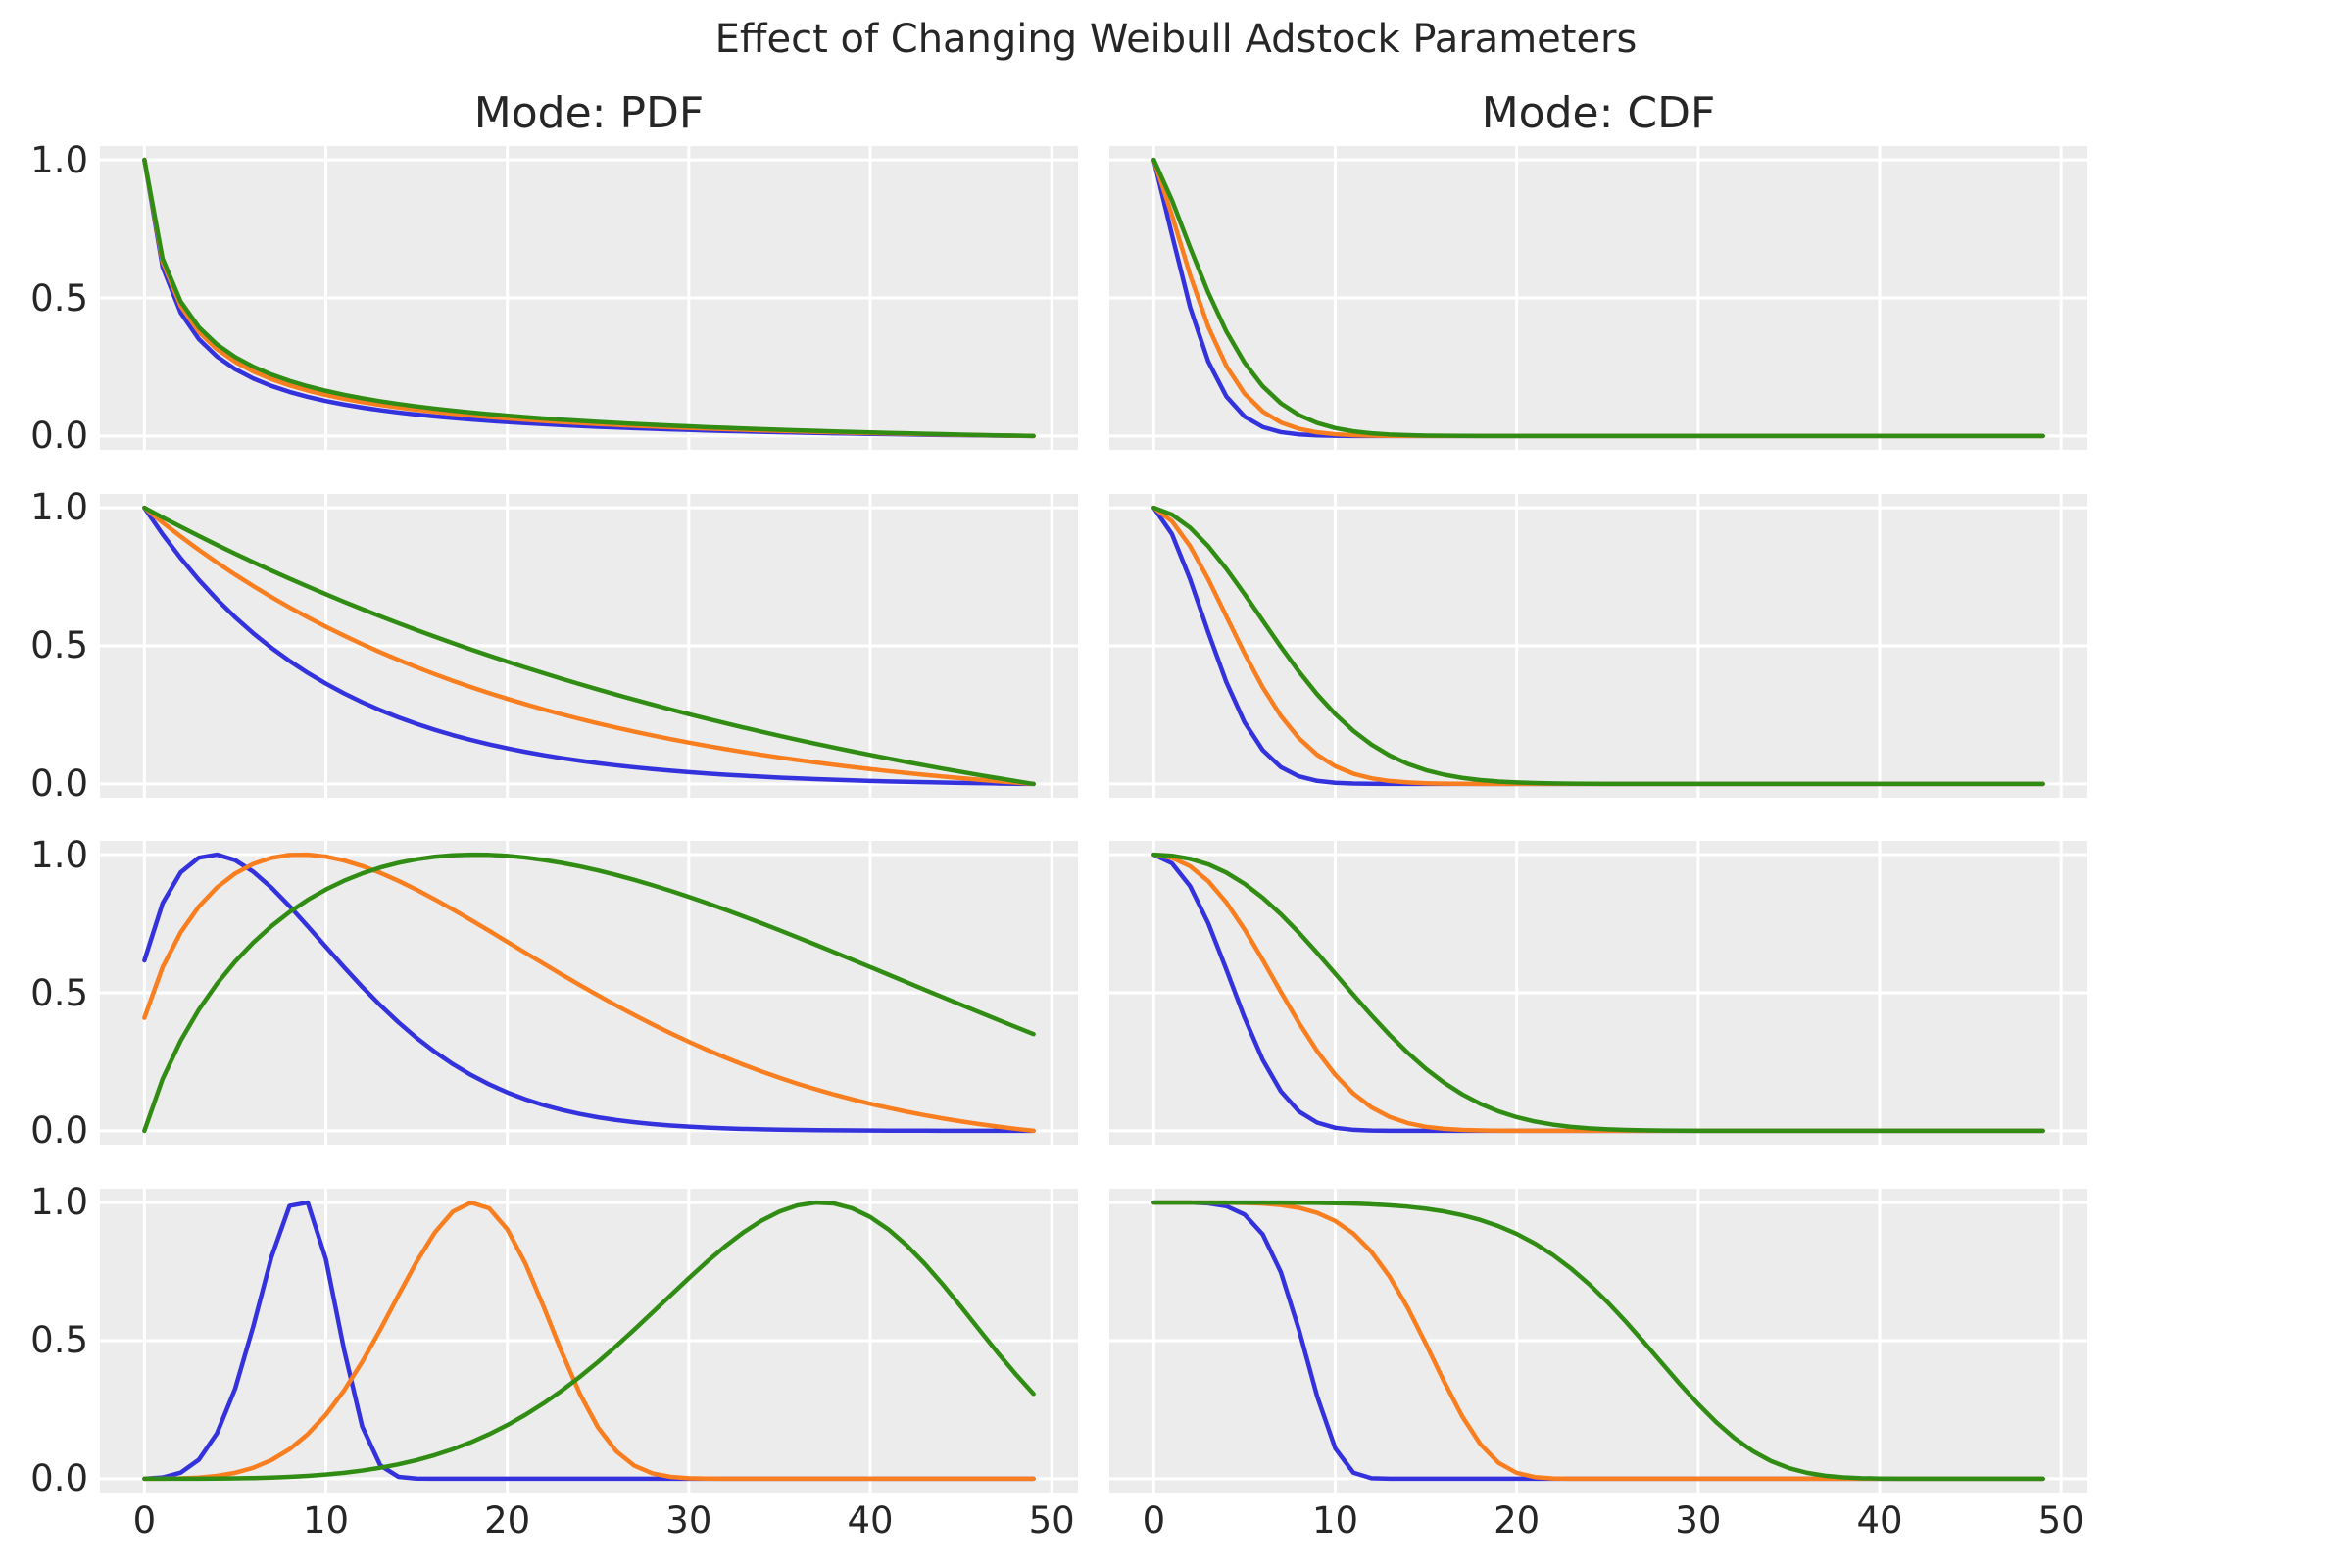  I want to click on curve-cdf-k1.5-lam40, so click(1598, 993).